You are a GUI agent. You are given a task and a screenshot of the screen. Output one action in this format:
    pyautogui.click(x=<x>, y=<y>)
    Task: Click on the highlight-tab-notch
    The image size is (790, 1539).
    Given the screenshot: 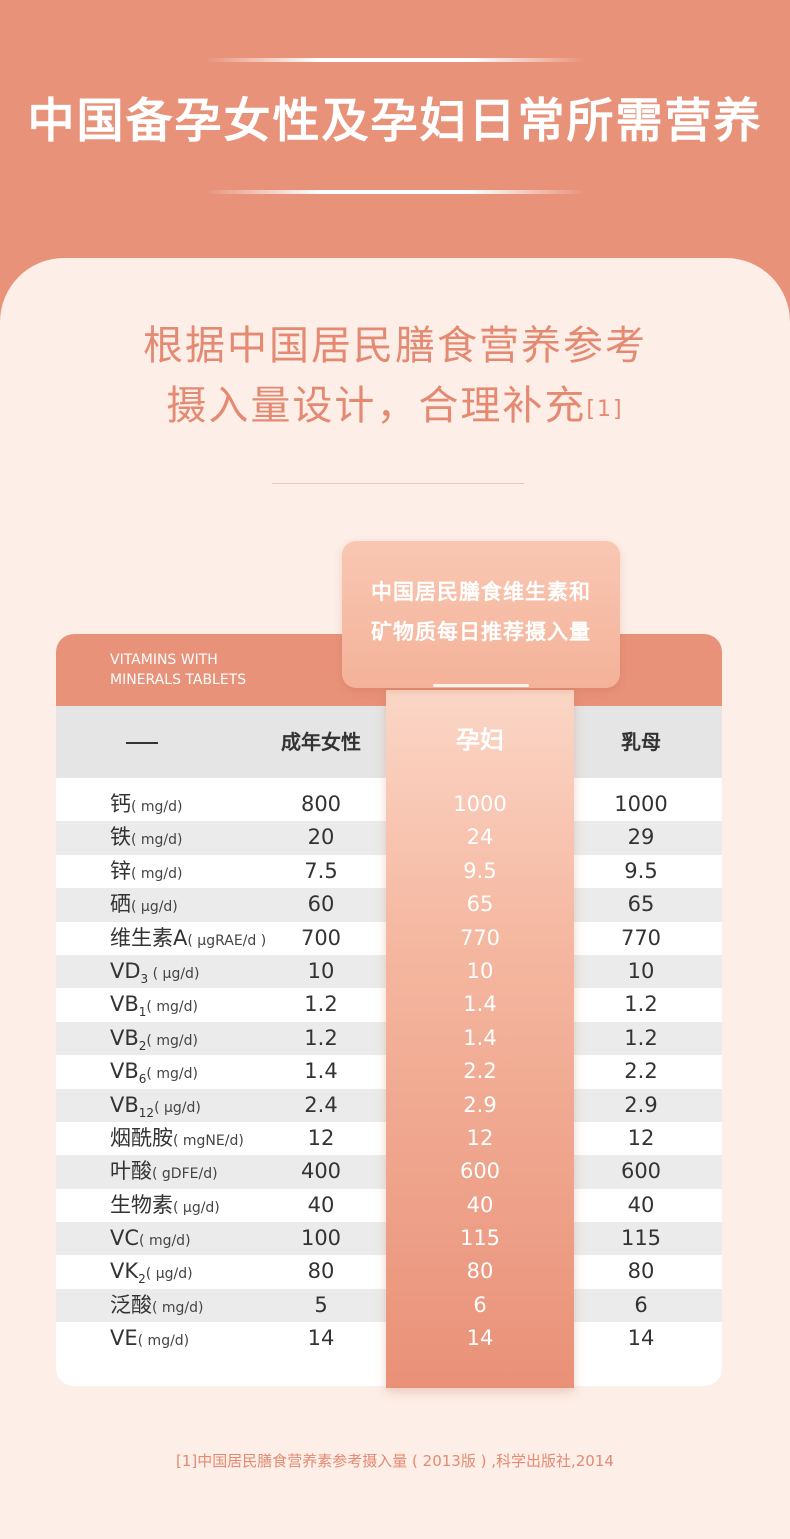 What is the action you would take?
    pyautogui.click(x=481, y=685)
    